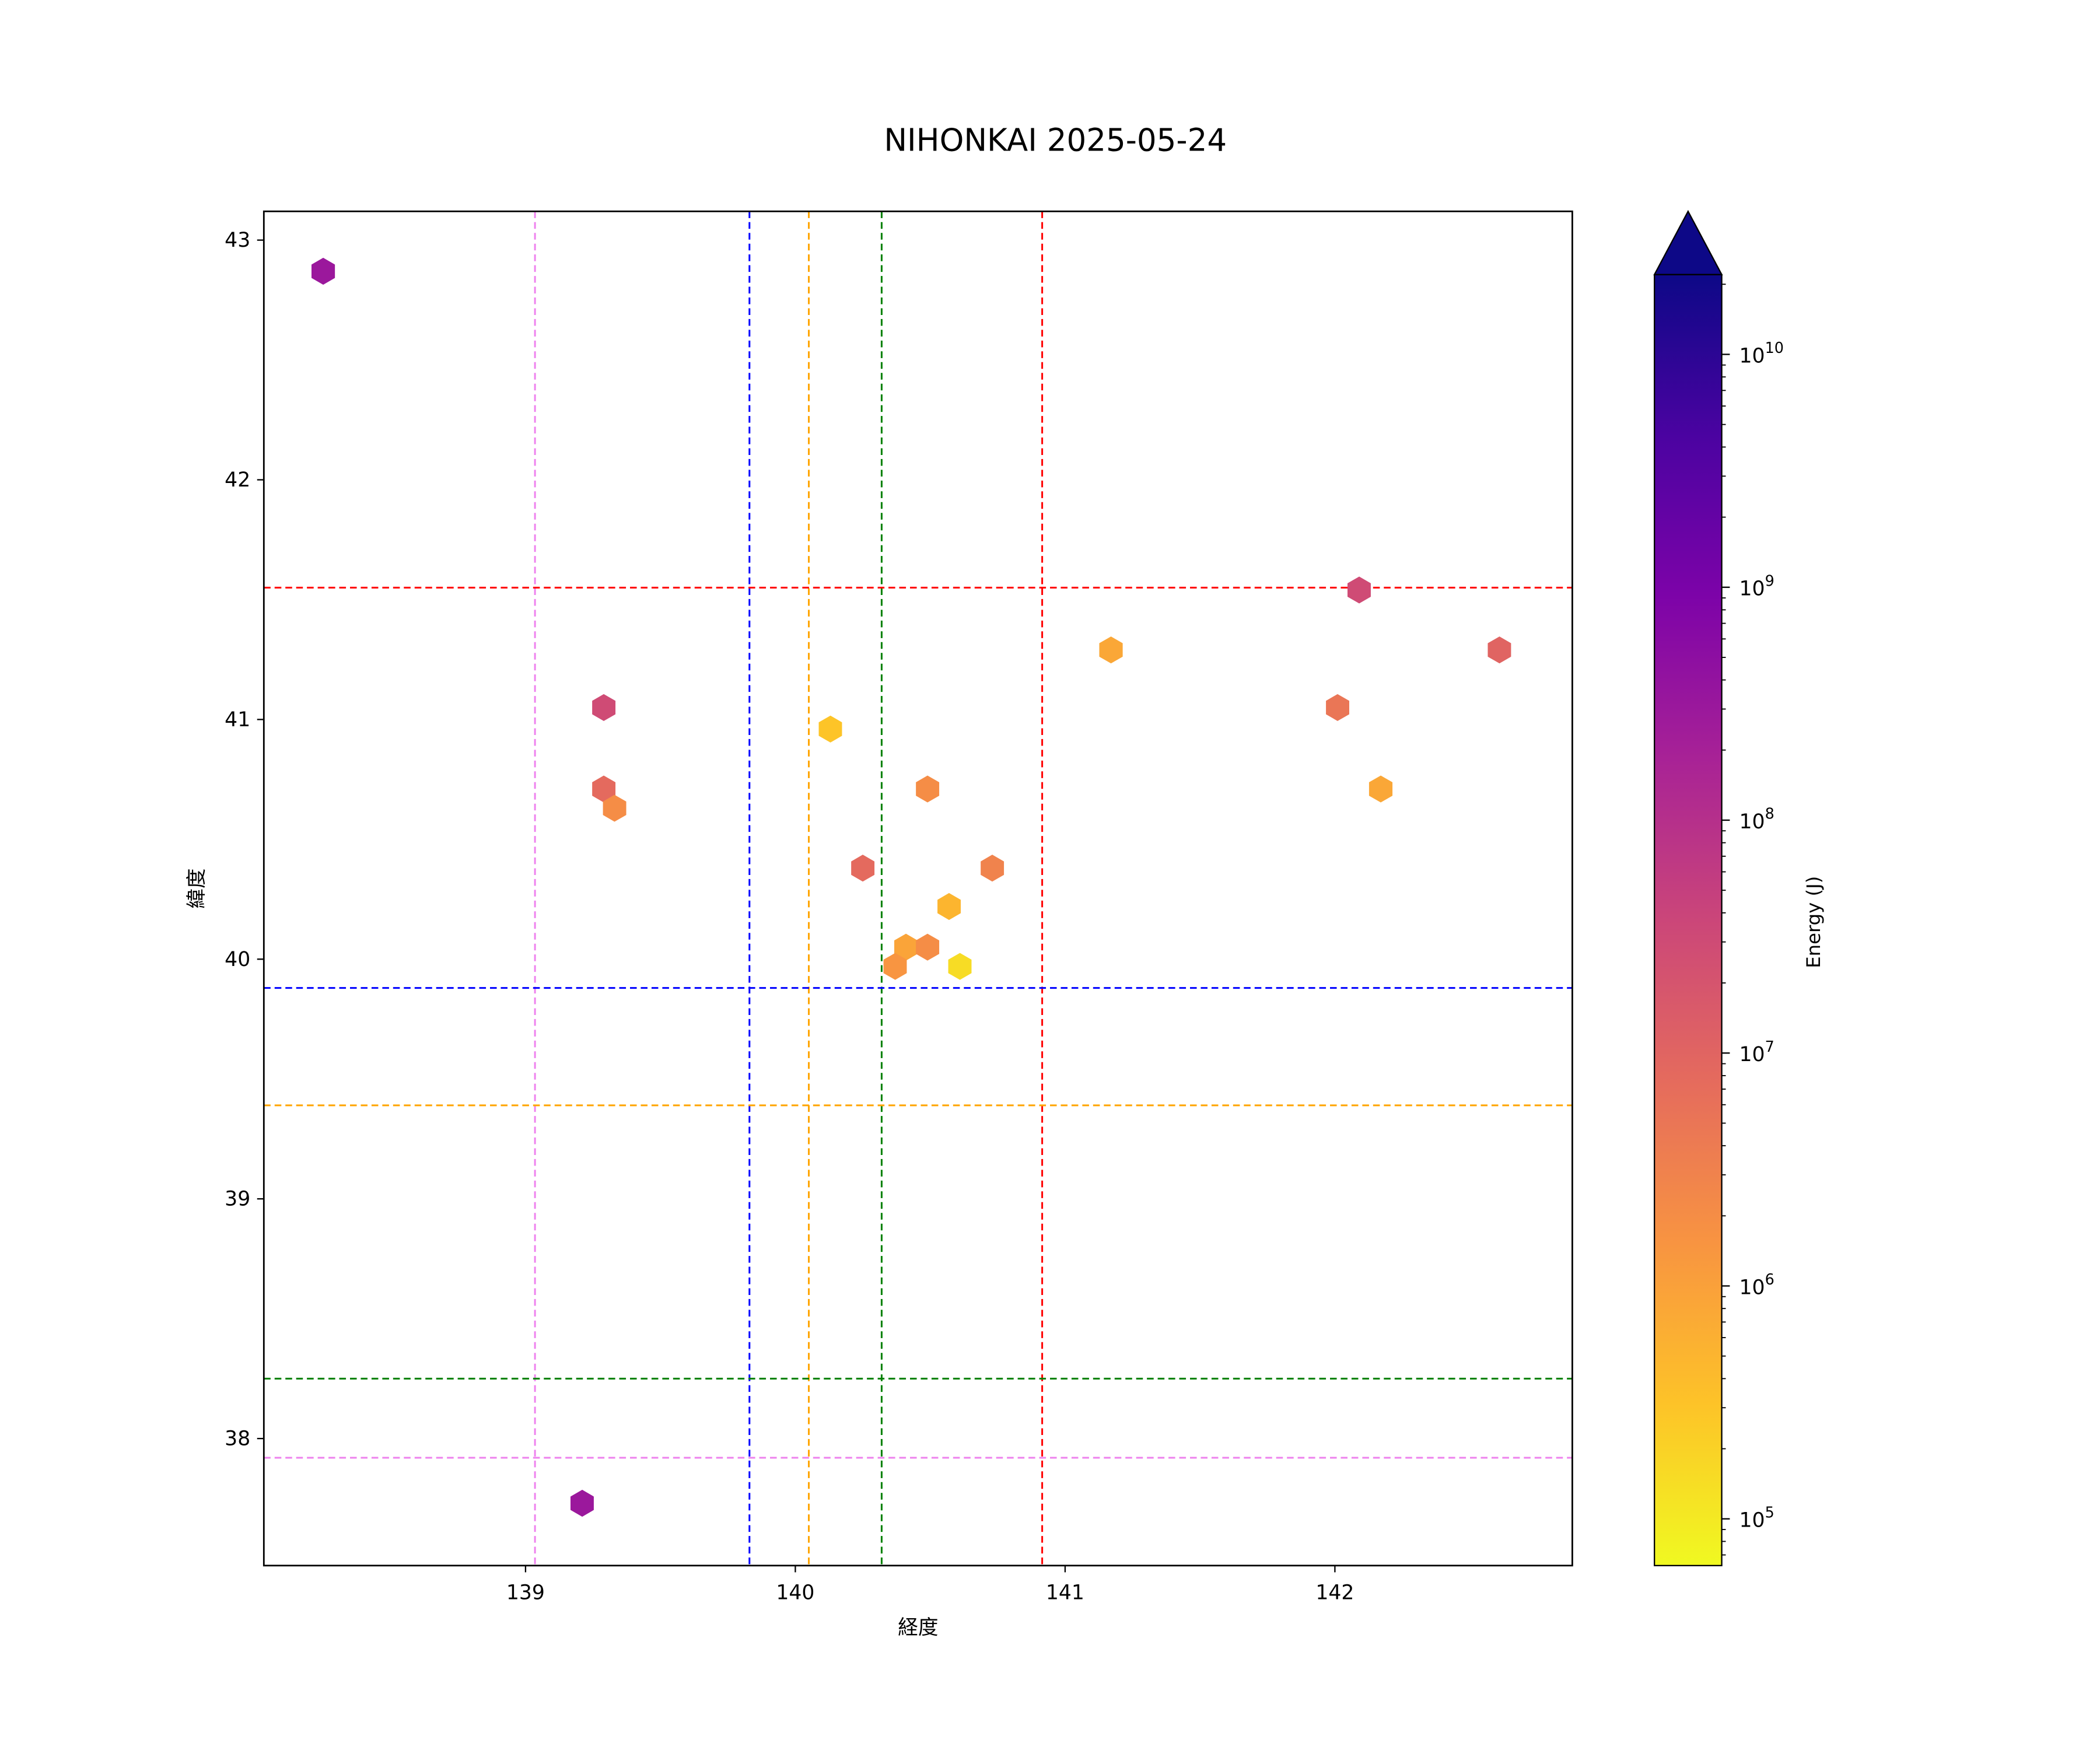  Describe the element at coordinates (1814, 922) in the screenshot. I see `colorbar-label: Energy (J)` at that location.